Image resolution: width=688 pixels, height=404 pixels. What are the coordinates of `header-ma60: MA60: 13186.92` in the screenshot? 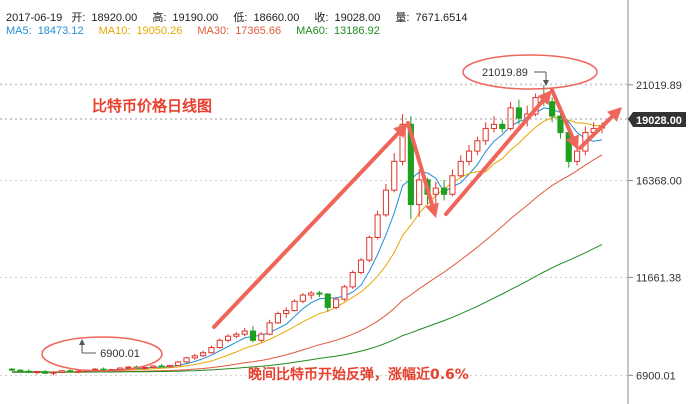 It's located at (338, 31).